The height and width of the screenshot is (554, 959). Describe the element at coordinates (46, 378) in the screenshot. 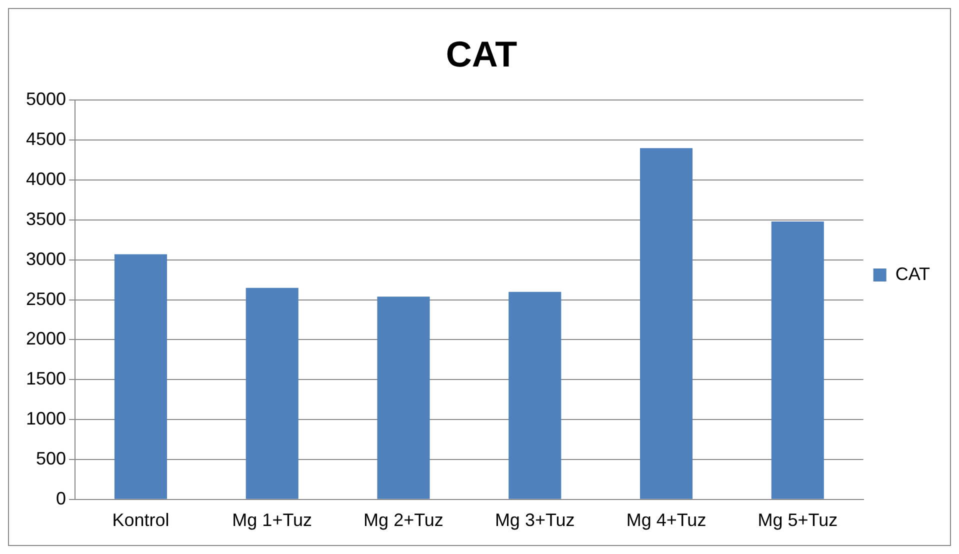

I see `y-tick-label: 1500` at that location.